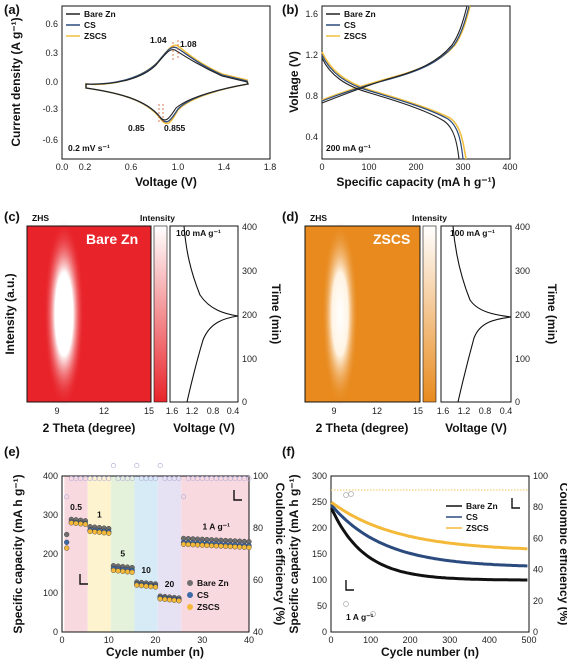 This screenshot has height=659, width=567. I want to click on legend-item: Bare Zn, so click(482, 506).